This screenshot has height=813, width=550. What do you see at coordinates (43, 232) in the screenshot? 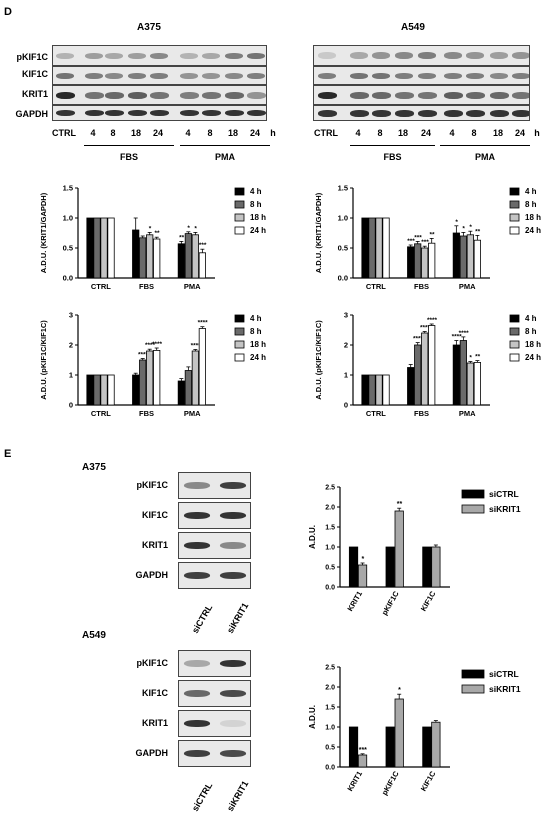
I see `y-axis-label: A.D.U. (KRIT1/GAPDH)` at bounding box center [43, 232].